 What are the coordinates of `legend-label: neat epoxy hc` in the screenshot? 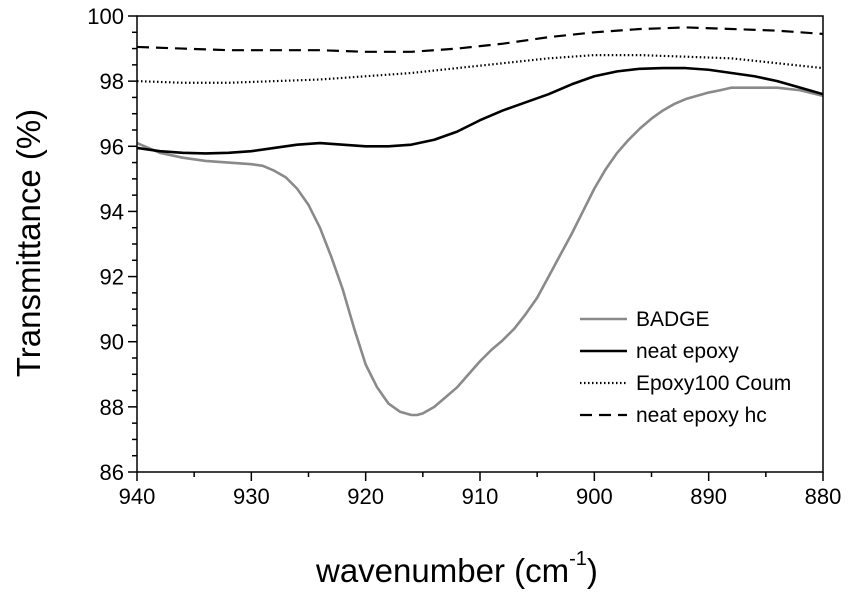 It's located at (701, 415).